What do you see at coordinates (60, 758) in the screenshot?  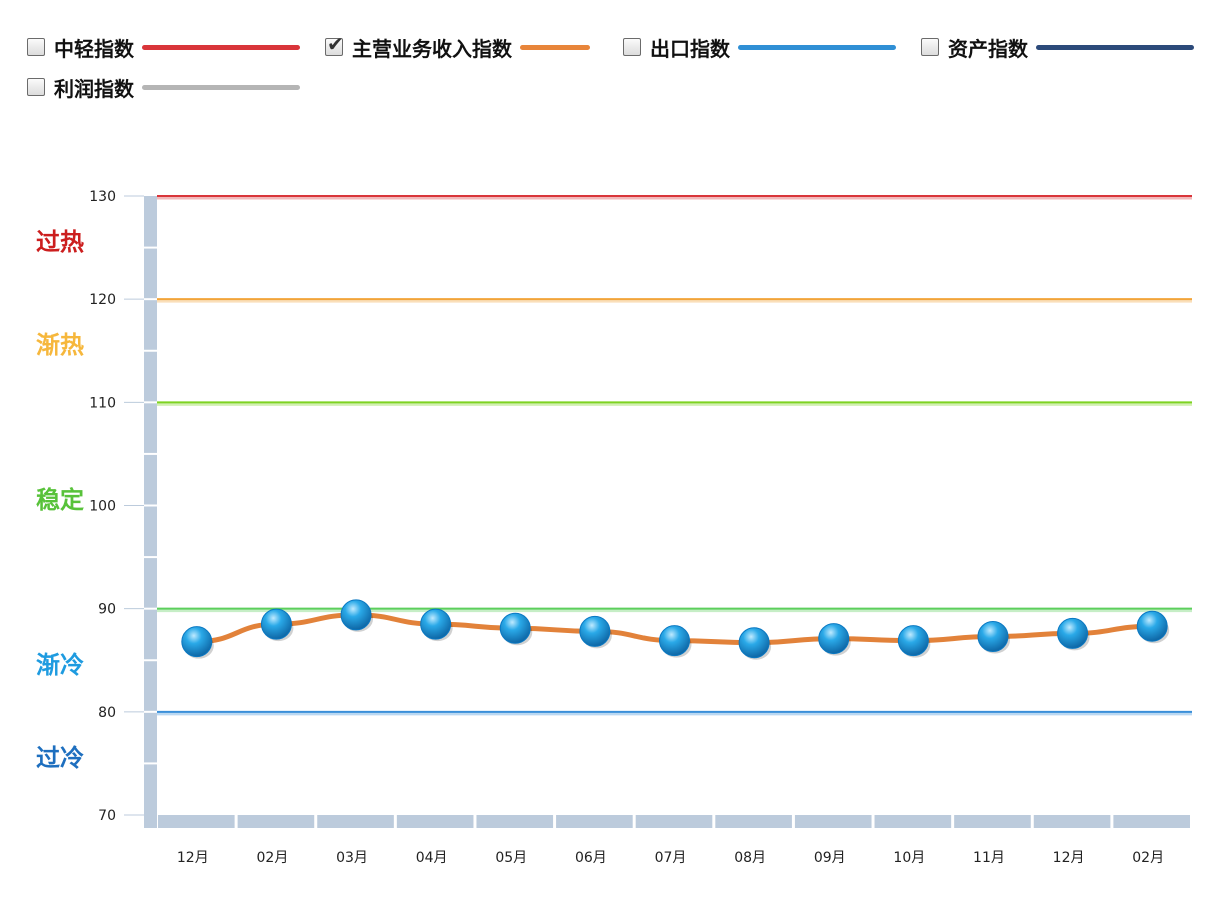 I see `zone-label: 过冷` at bounding box center [60, 758].